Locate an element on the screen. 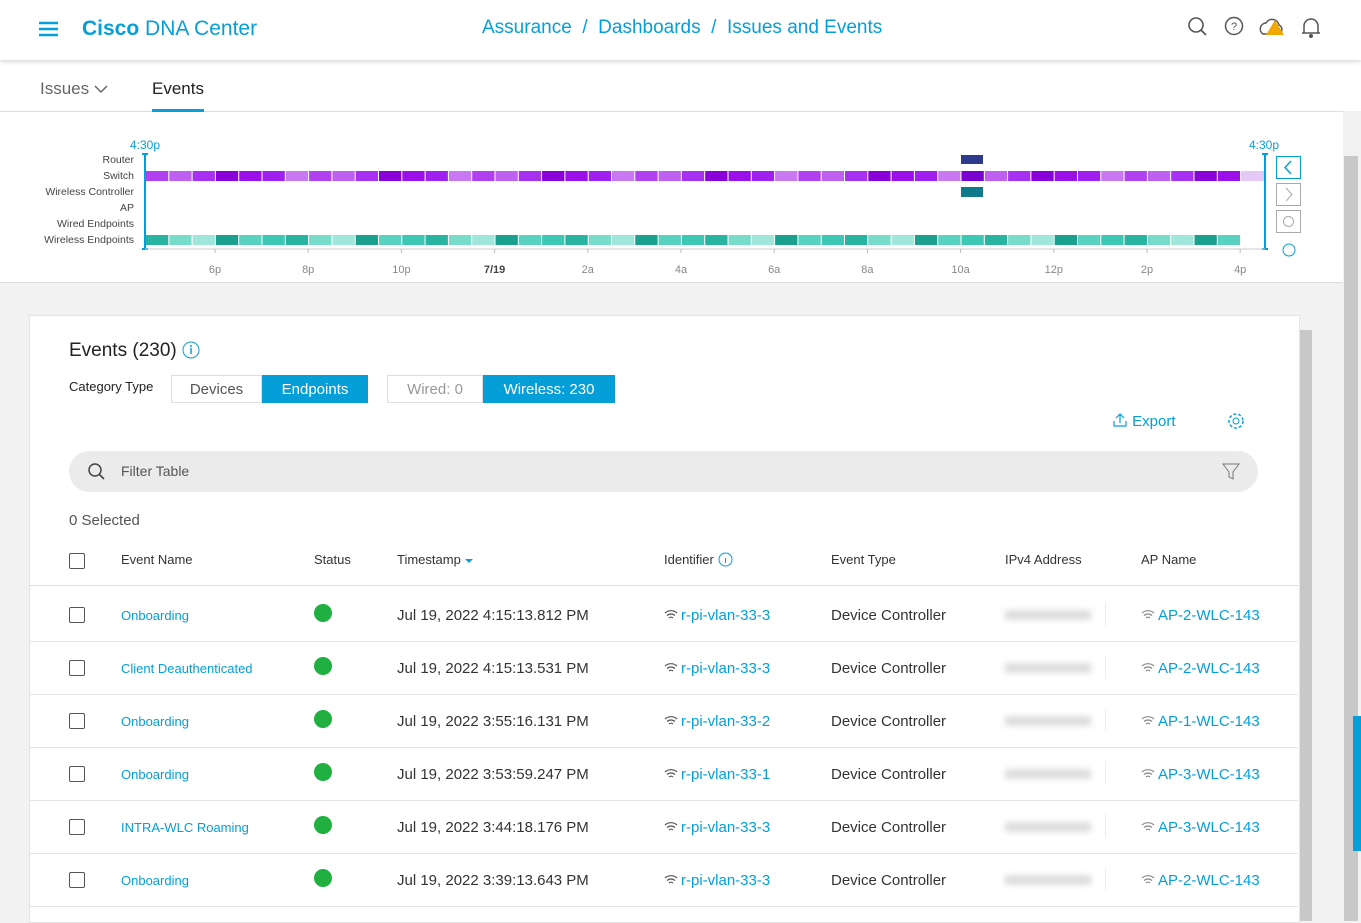 The height and width of the screenshot is (923, 1361). export-button: Export is located at coordinates (1144, 421).